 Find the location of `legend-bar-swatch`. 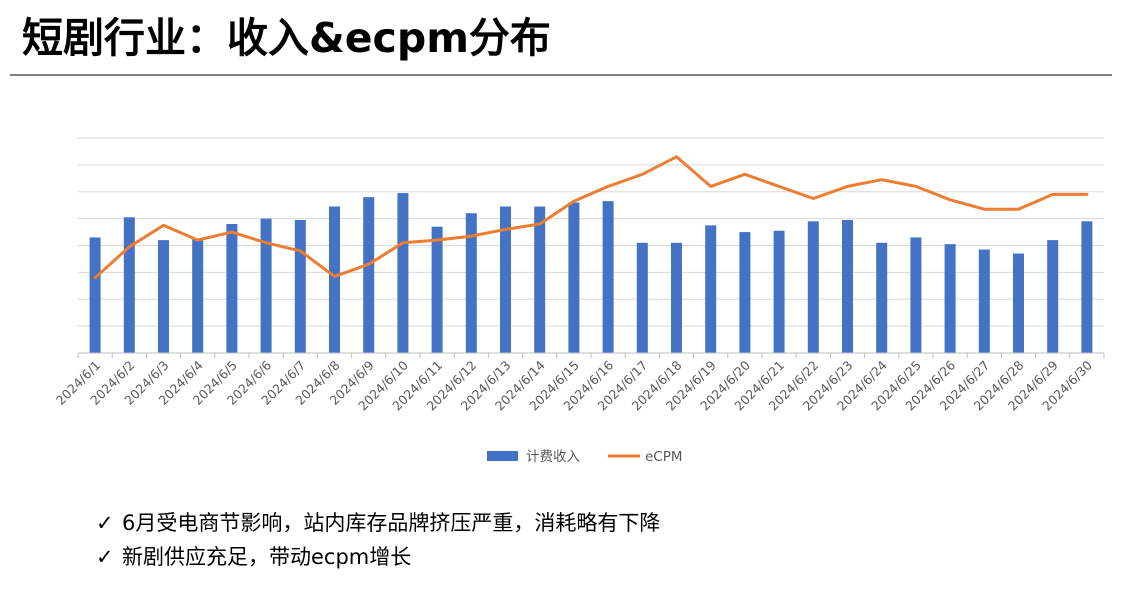

legend-bar-swatch is located at coordinates (502, 456).